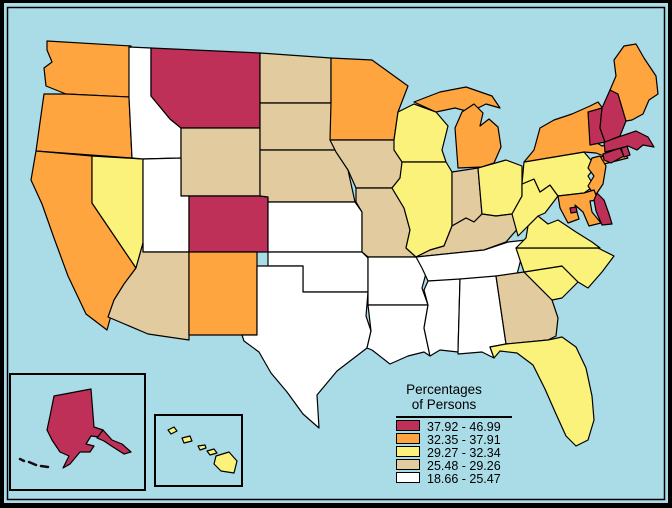  What do you see at coordinates (172, 430) in the screenshot?
I see `hawaii-island-kauai` at bounding box center [172, 430].